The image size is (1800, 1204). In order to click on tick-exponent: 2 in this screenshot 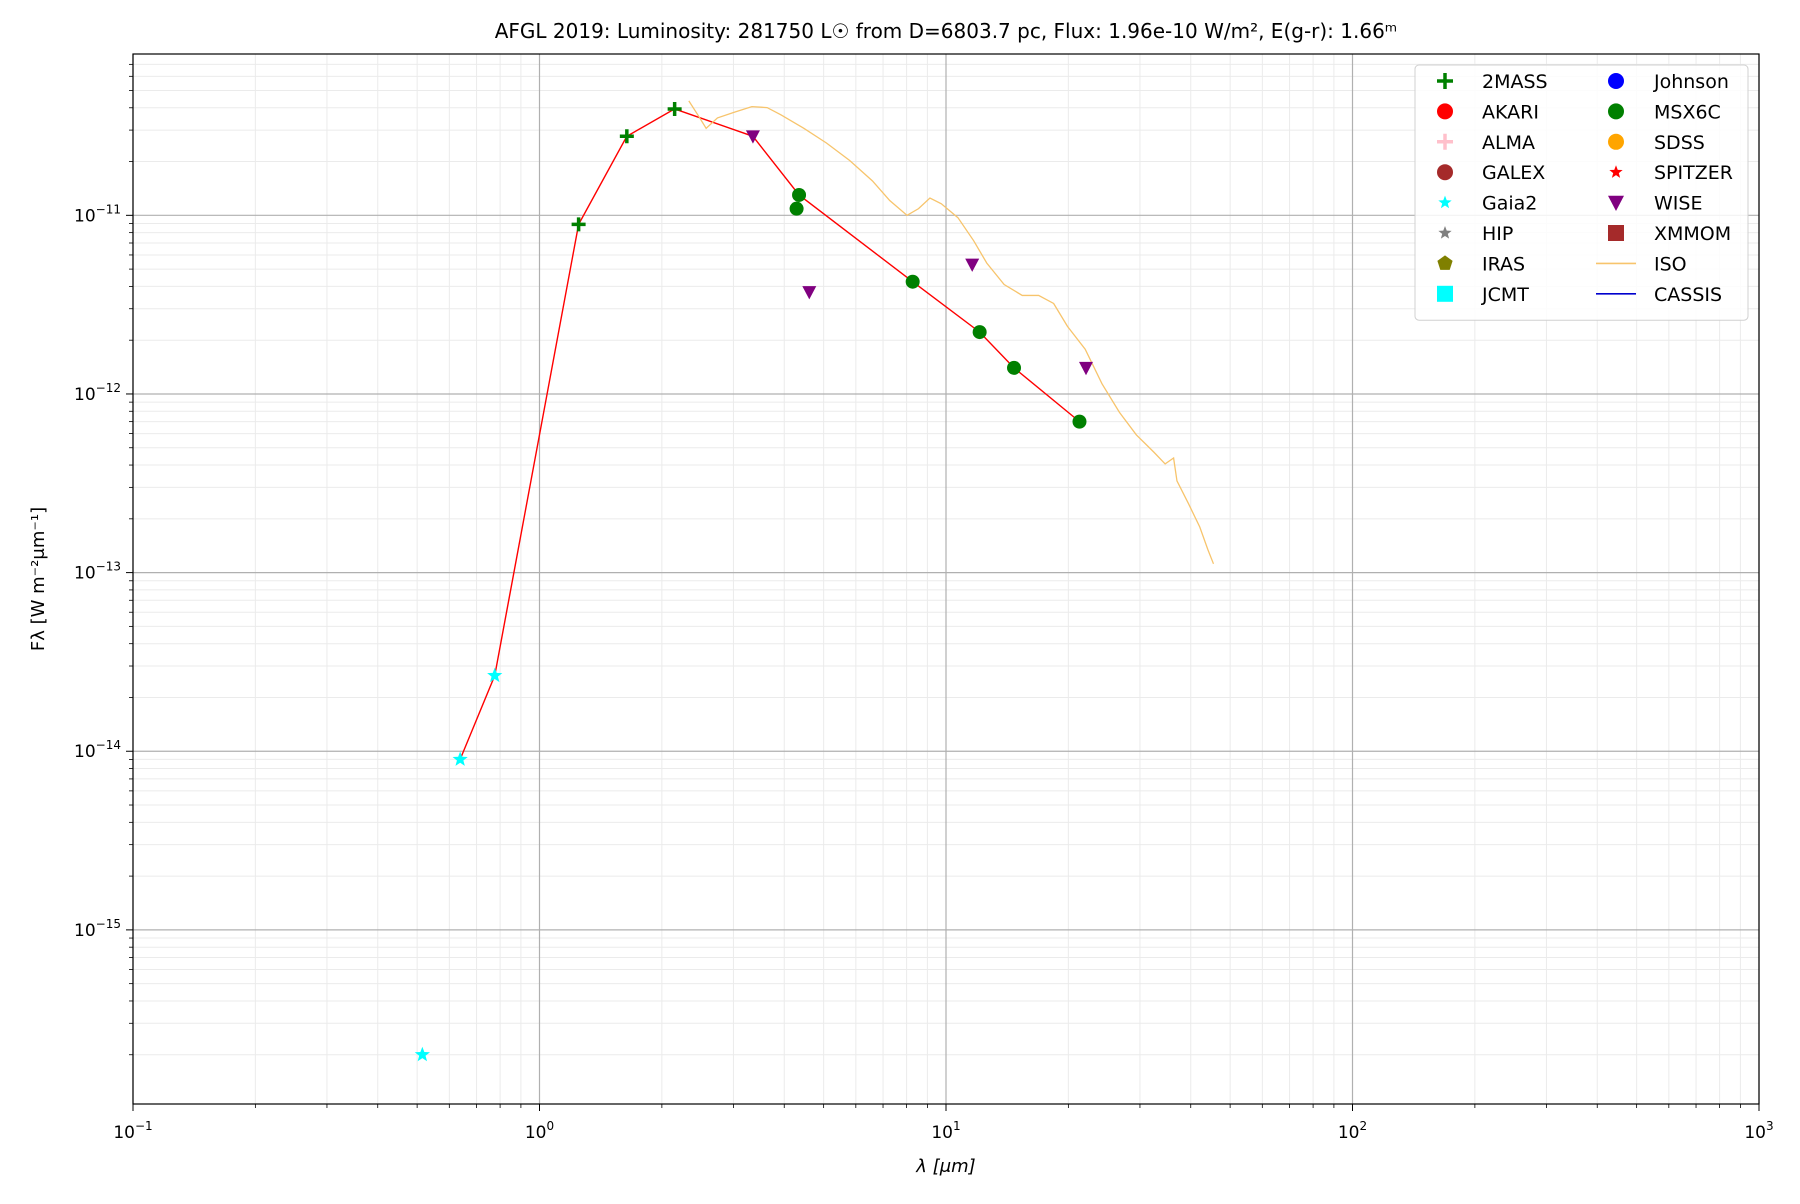, I will do `click(1364, 1126)`.